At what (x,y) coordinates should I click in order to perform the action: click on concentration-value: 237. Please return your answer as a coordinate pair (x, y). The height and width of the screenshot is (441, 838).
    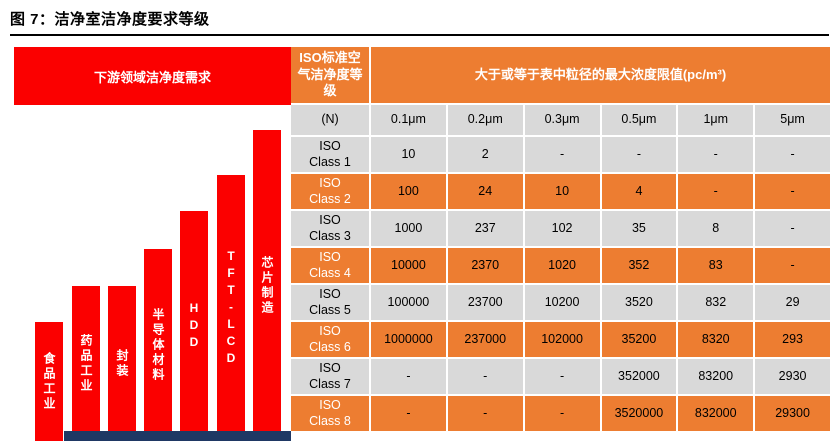
    Looking at the image, I should click on (485, 228).